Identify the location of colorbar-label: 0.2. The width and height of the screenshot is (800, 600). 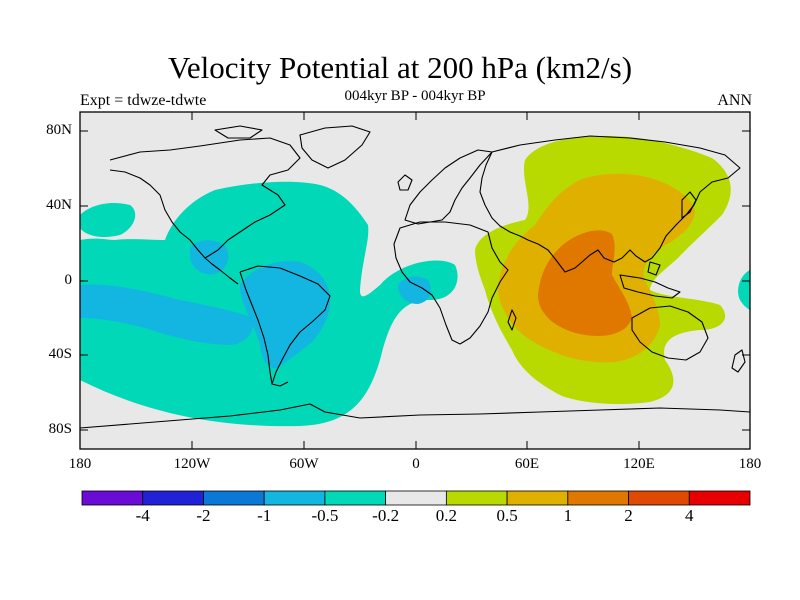
(446, 515).